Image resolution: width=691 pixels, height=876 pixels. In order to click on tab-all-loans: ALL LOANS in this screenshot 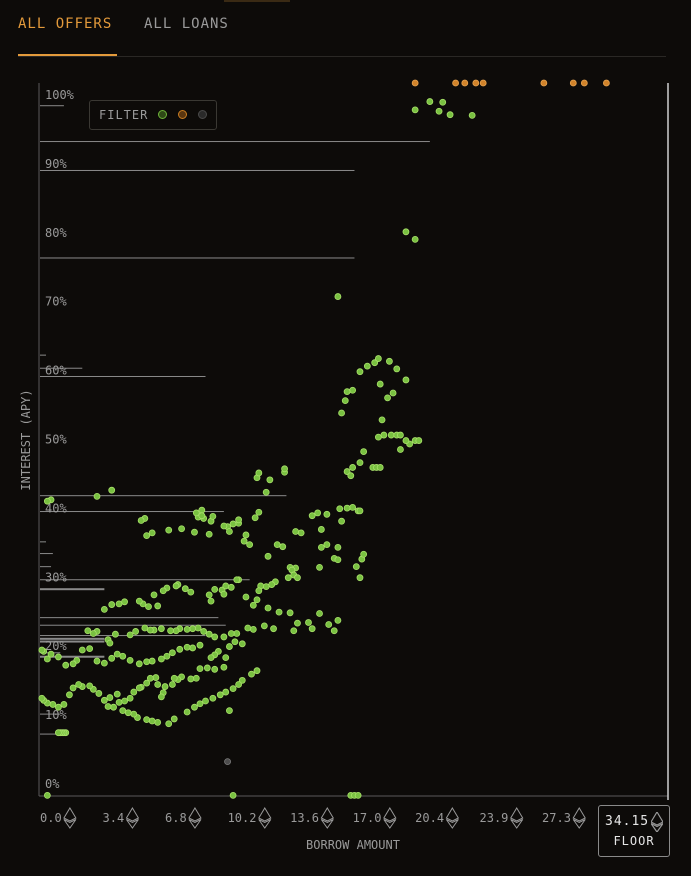, I will do `click(186, 24)`.